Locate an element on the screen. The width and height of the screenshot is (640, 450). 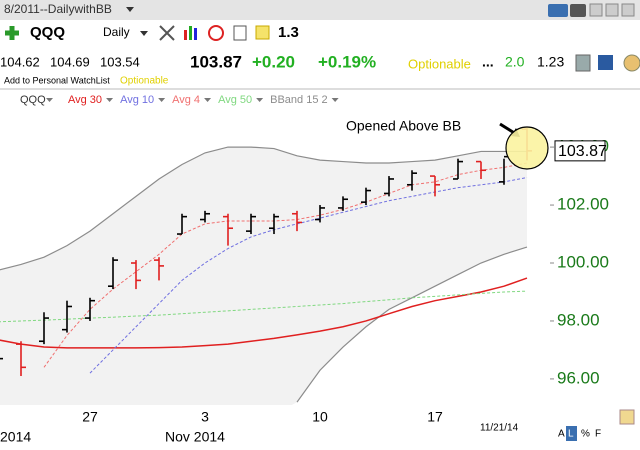
y-tick-label: 98.00 is located at coordinates (578, 319).